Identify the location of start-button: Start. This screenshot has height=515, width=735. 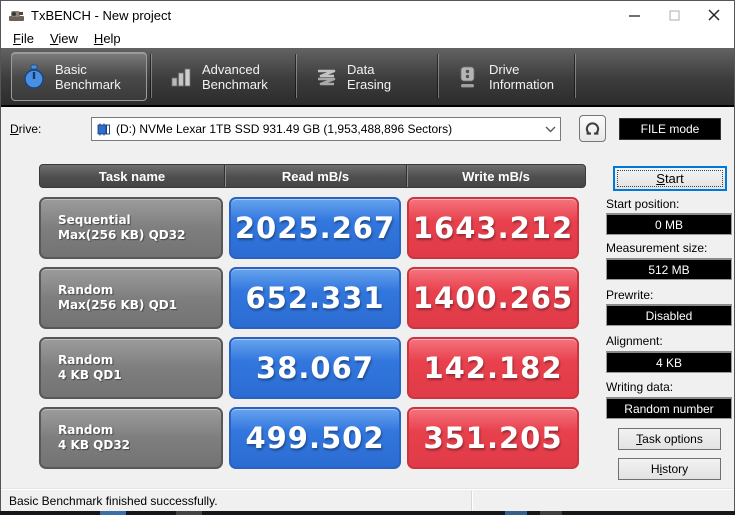
(670, 178).